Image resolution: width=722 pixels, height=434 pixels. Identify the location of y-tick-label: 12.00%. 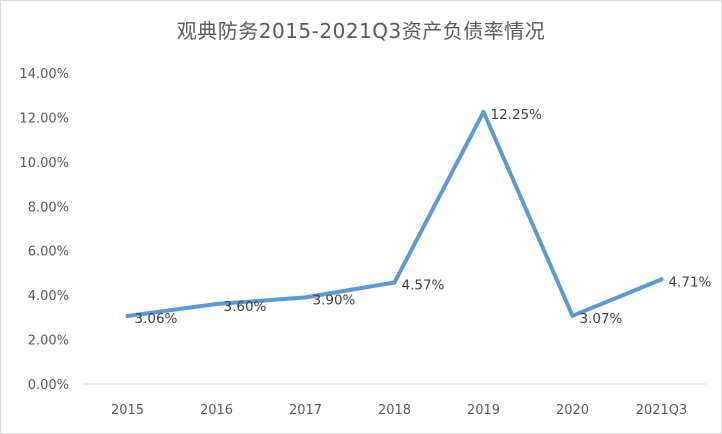
(44, 118).